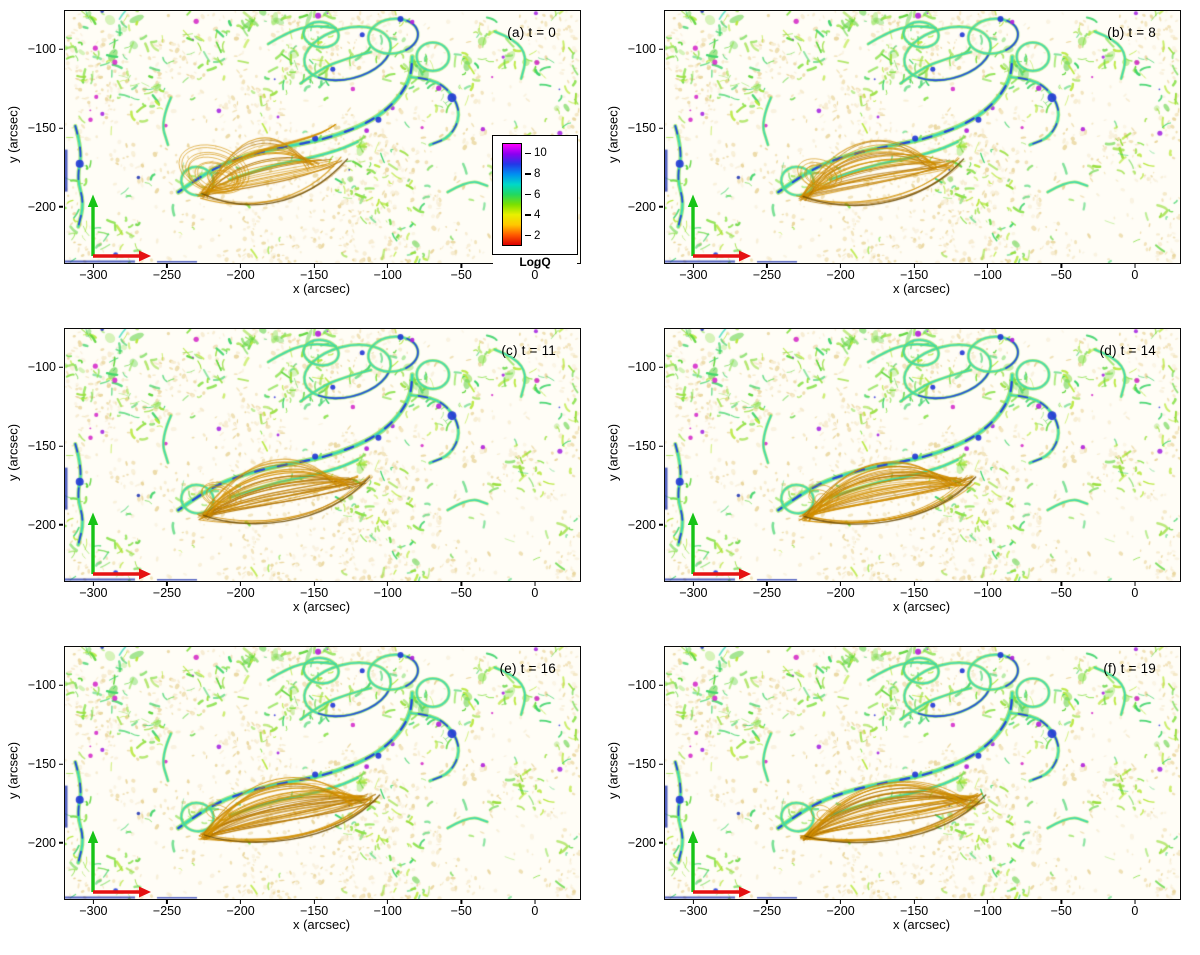 Image resolution: width=1200 pixels, height=955 pixels. What do you see at coordinates (532, 236) in the screenshot?
I see `colorbar-tick-label: 2` at bounding box center [532, 236].